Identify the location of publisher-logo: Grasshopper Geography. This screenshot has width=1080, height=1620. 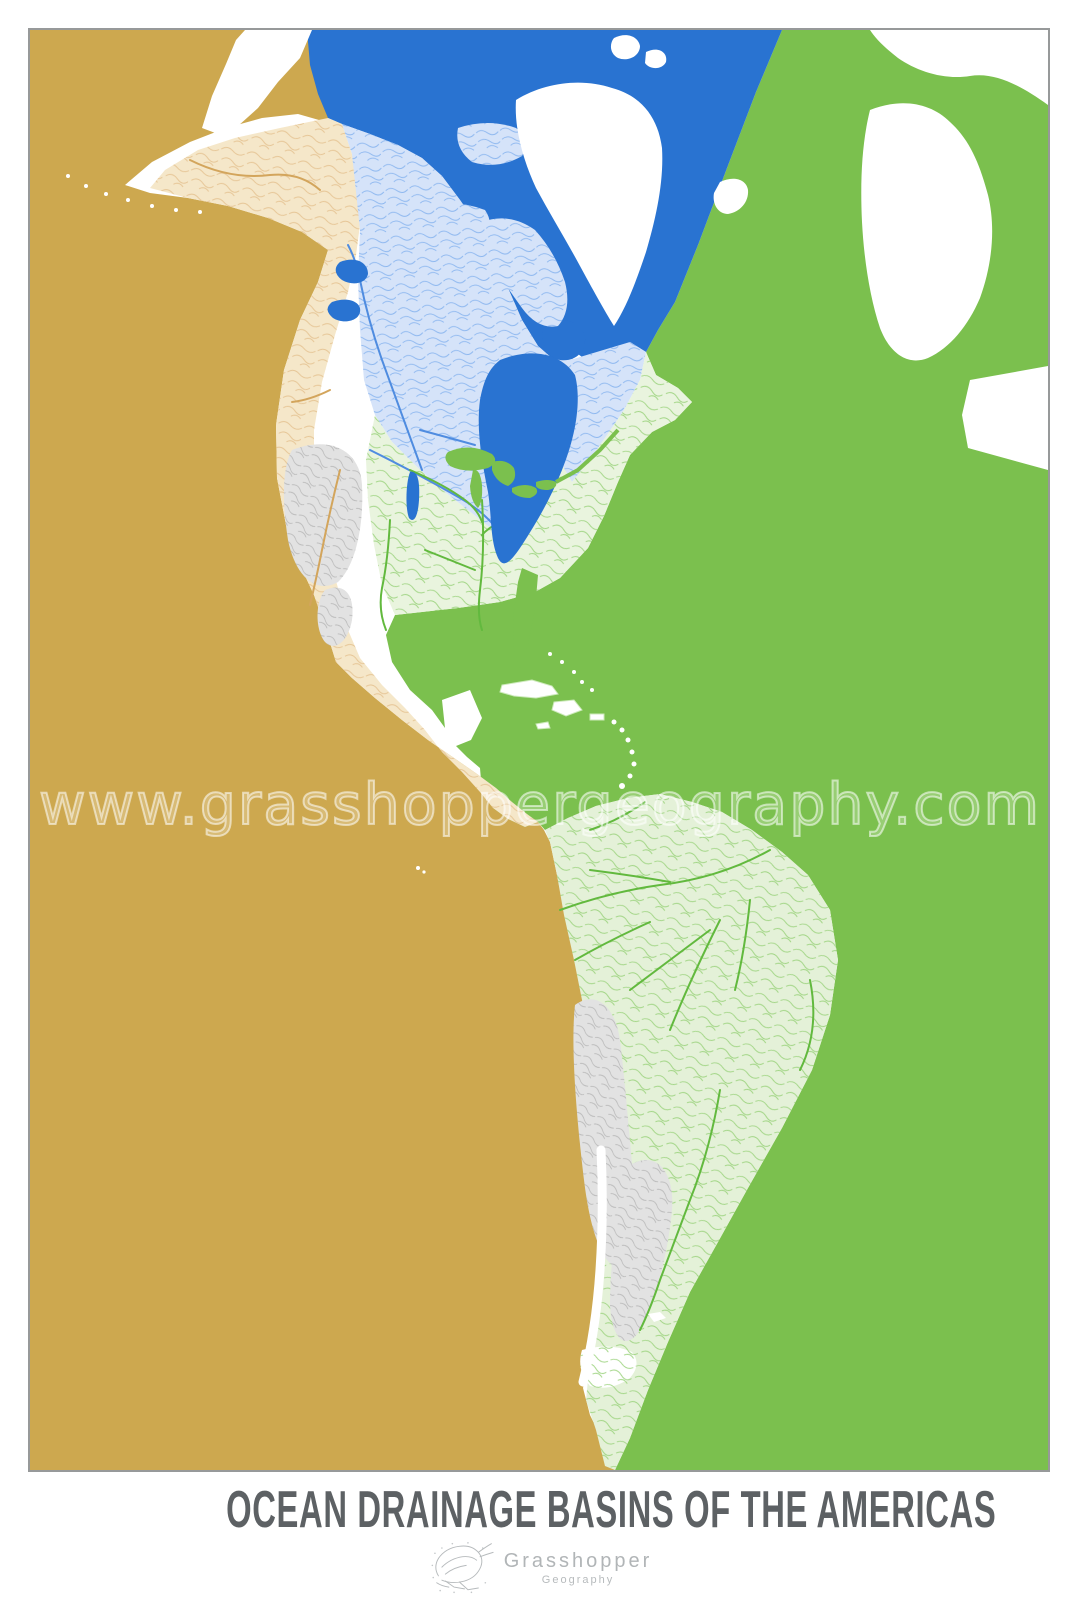
(540, 1568).